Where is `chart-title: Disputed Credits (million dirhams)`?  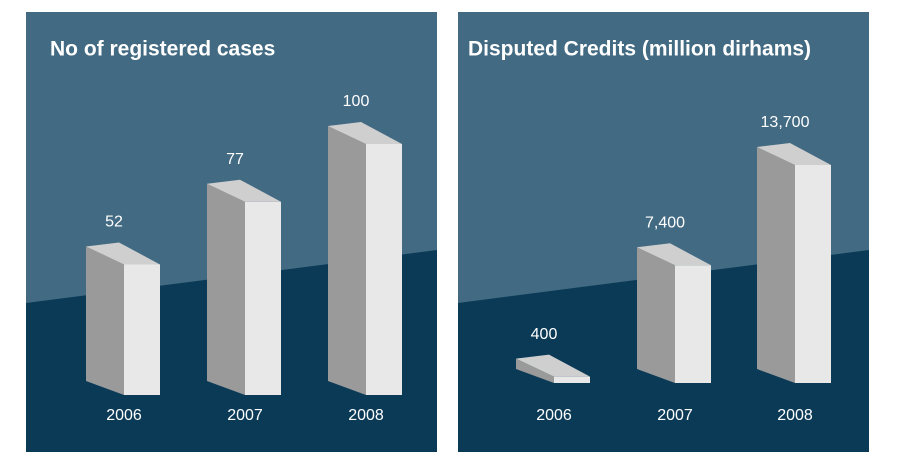
chart-title: Disputed Credits (million dirhams) is located at coordinates (639, 49).